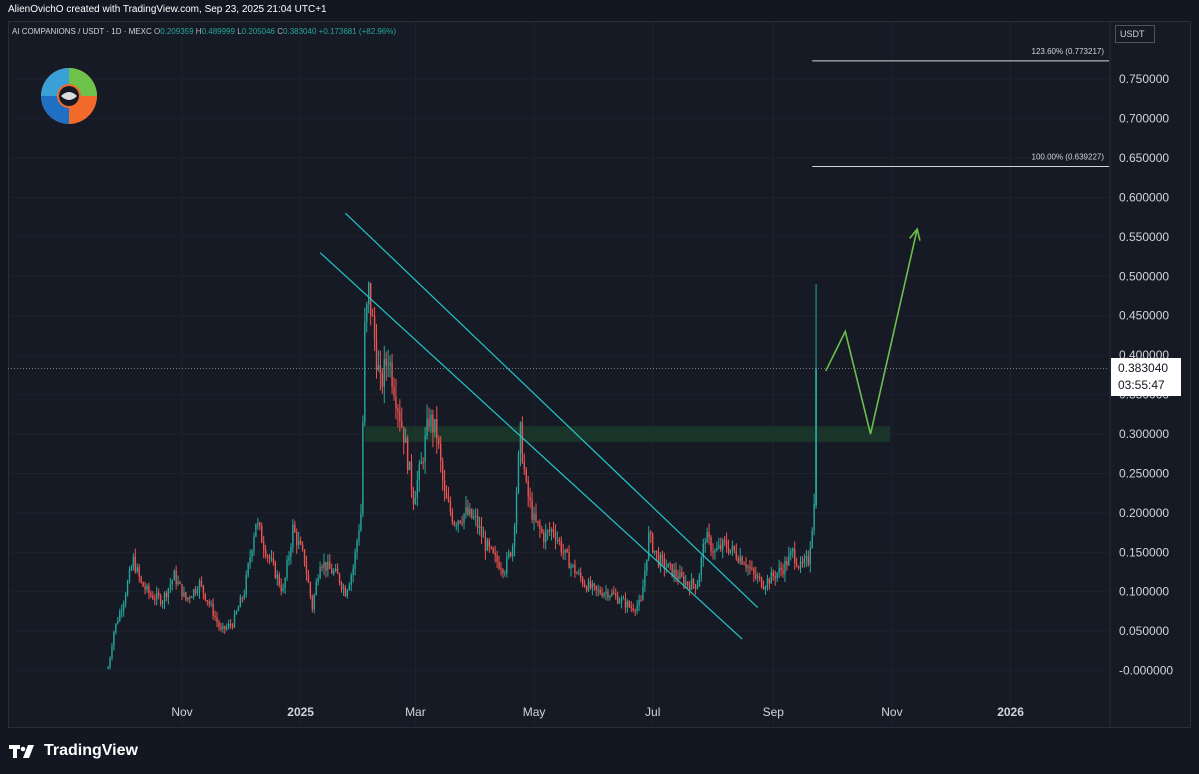  I want to click on y-tick-label: 0.550000, so click(1144, 237).